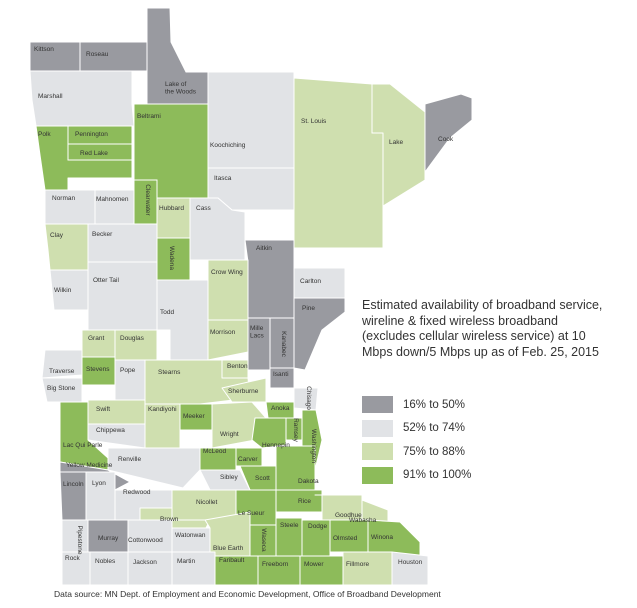  What do you see at coordinates (193, 568) in the screenshot?
I see `county-martin` at bounding box center [193, 568].